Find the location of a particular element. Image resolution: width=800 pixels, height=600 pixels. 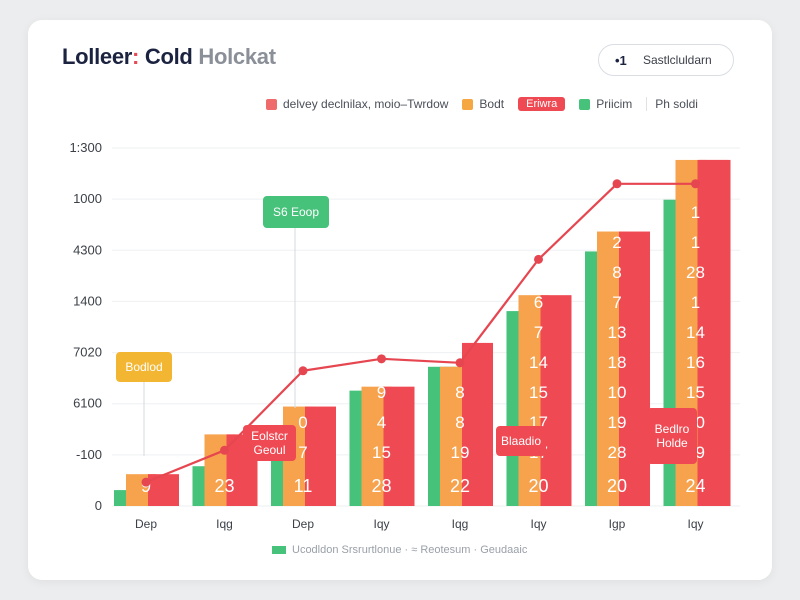

y-tick-label: 1000 is located at coordinates (87, 198).